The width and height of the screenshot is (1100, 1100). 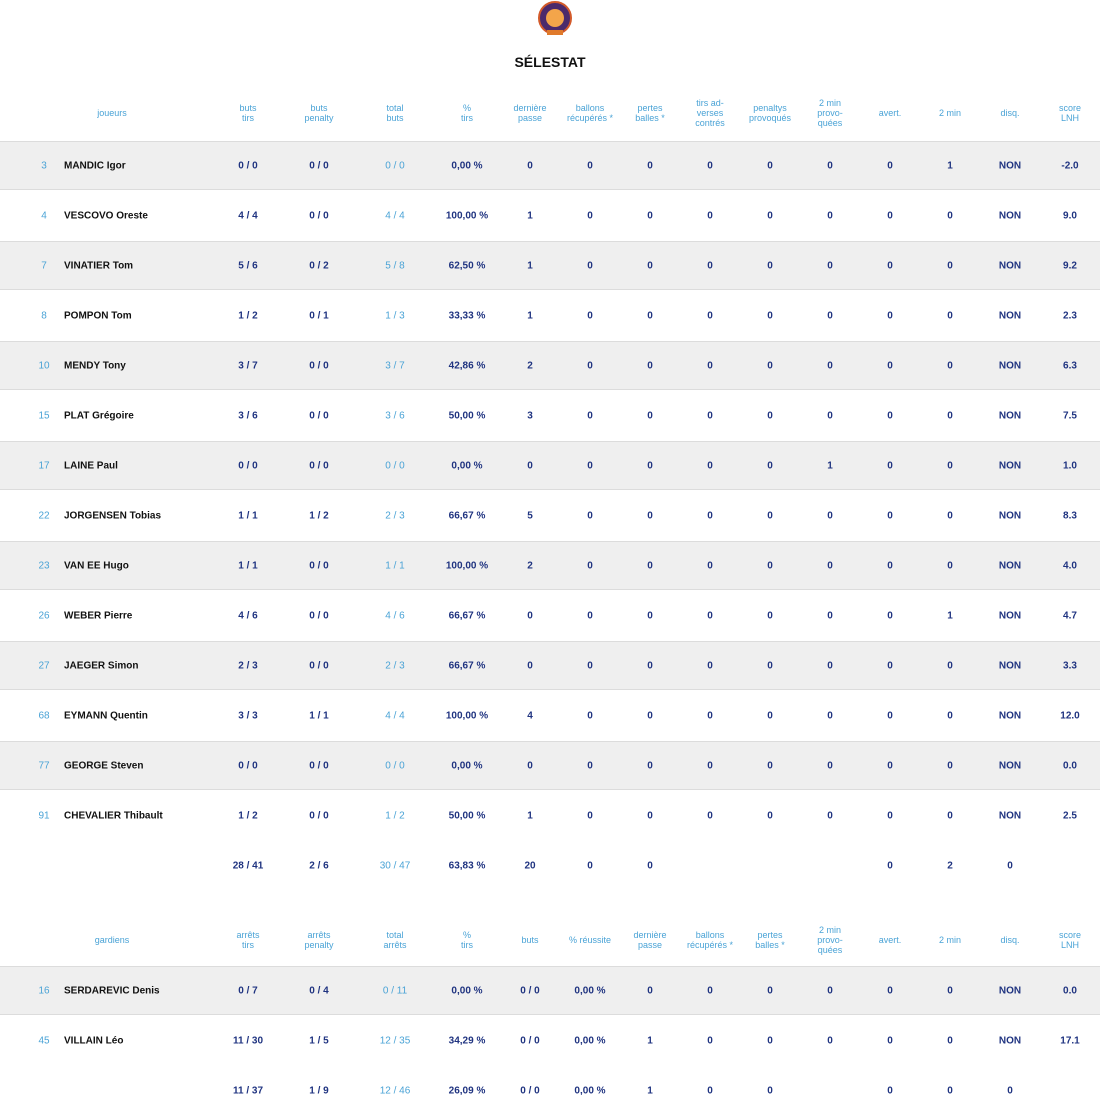 What do you see at coordinates (1010, 113) in the screenshot?
I see `column-header: disq.` at bounding box center [1010, 113].